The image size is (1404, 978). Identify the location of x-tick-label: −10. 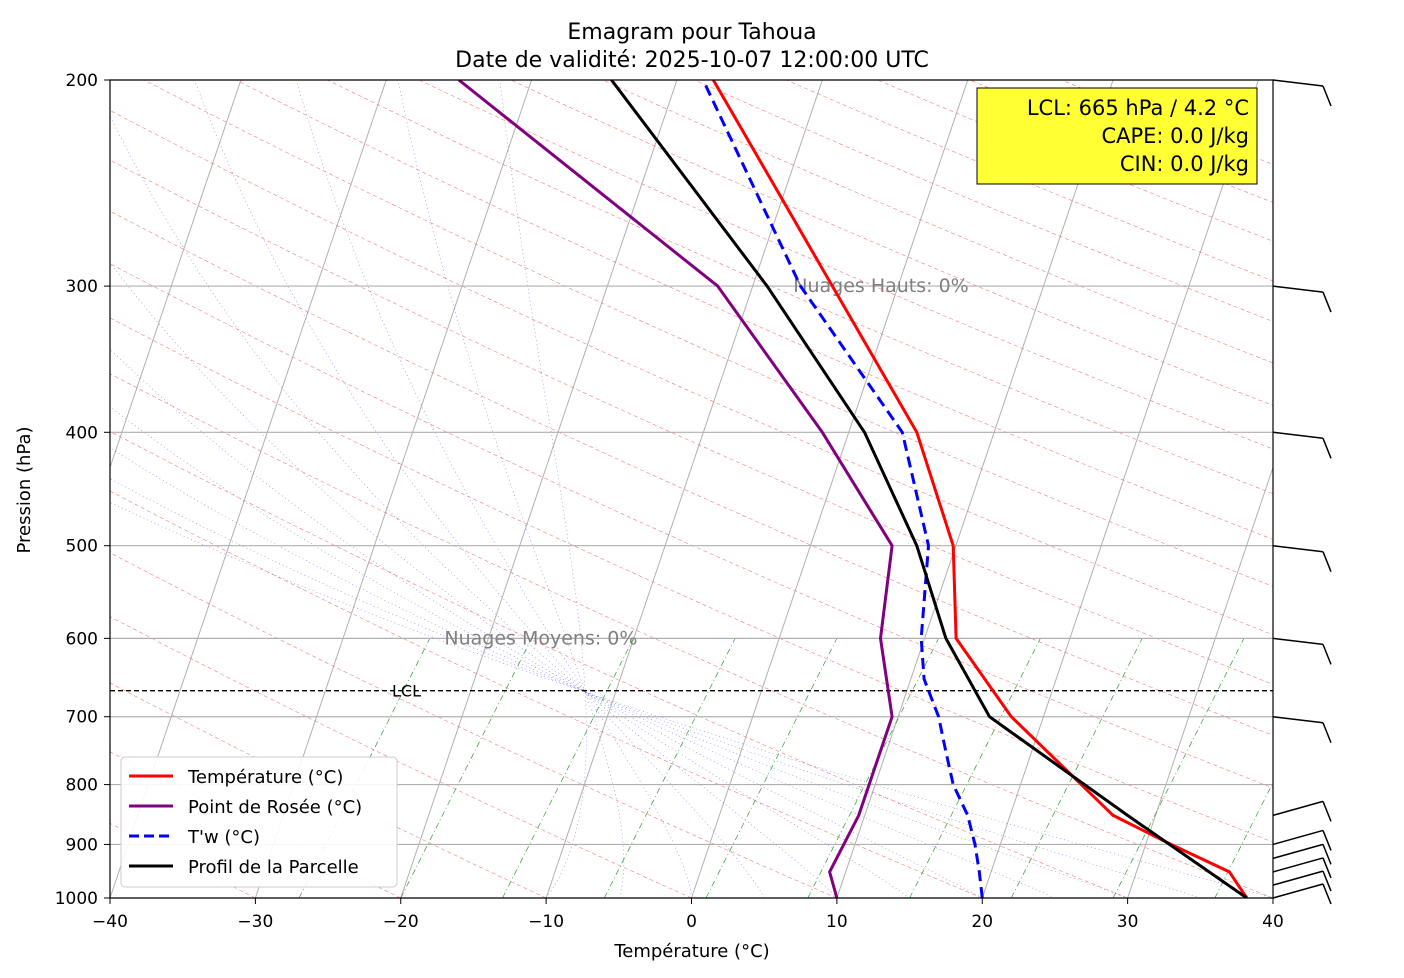
(546, 922).